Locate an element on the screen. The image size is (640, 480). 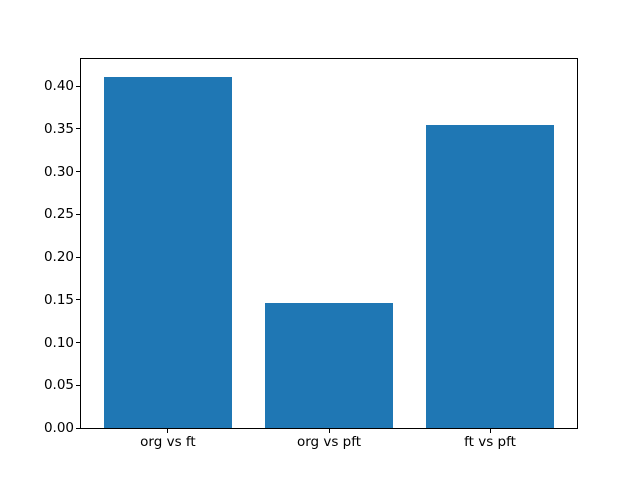
x-tick-label: org vs pft is located at coordinates (329, 442).